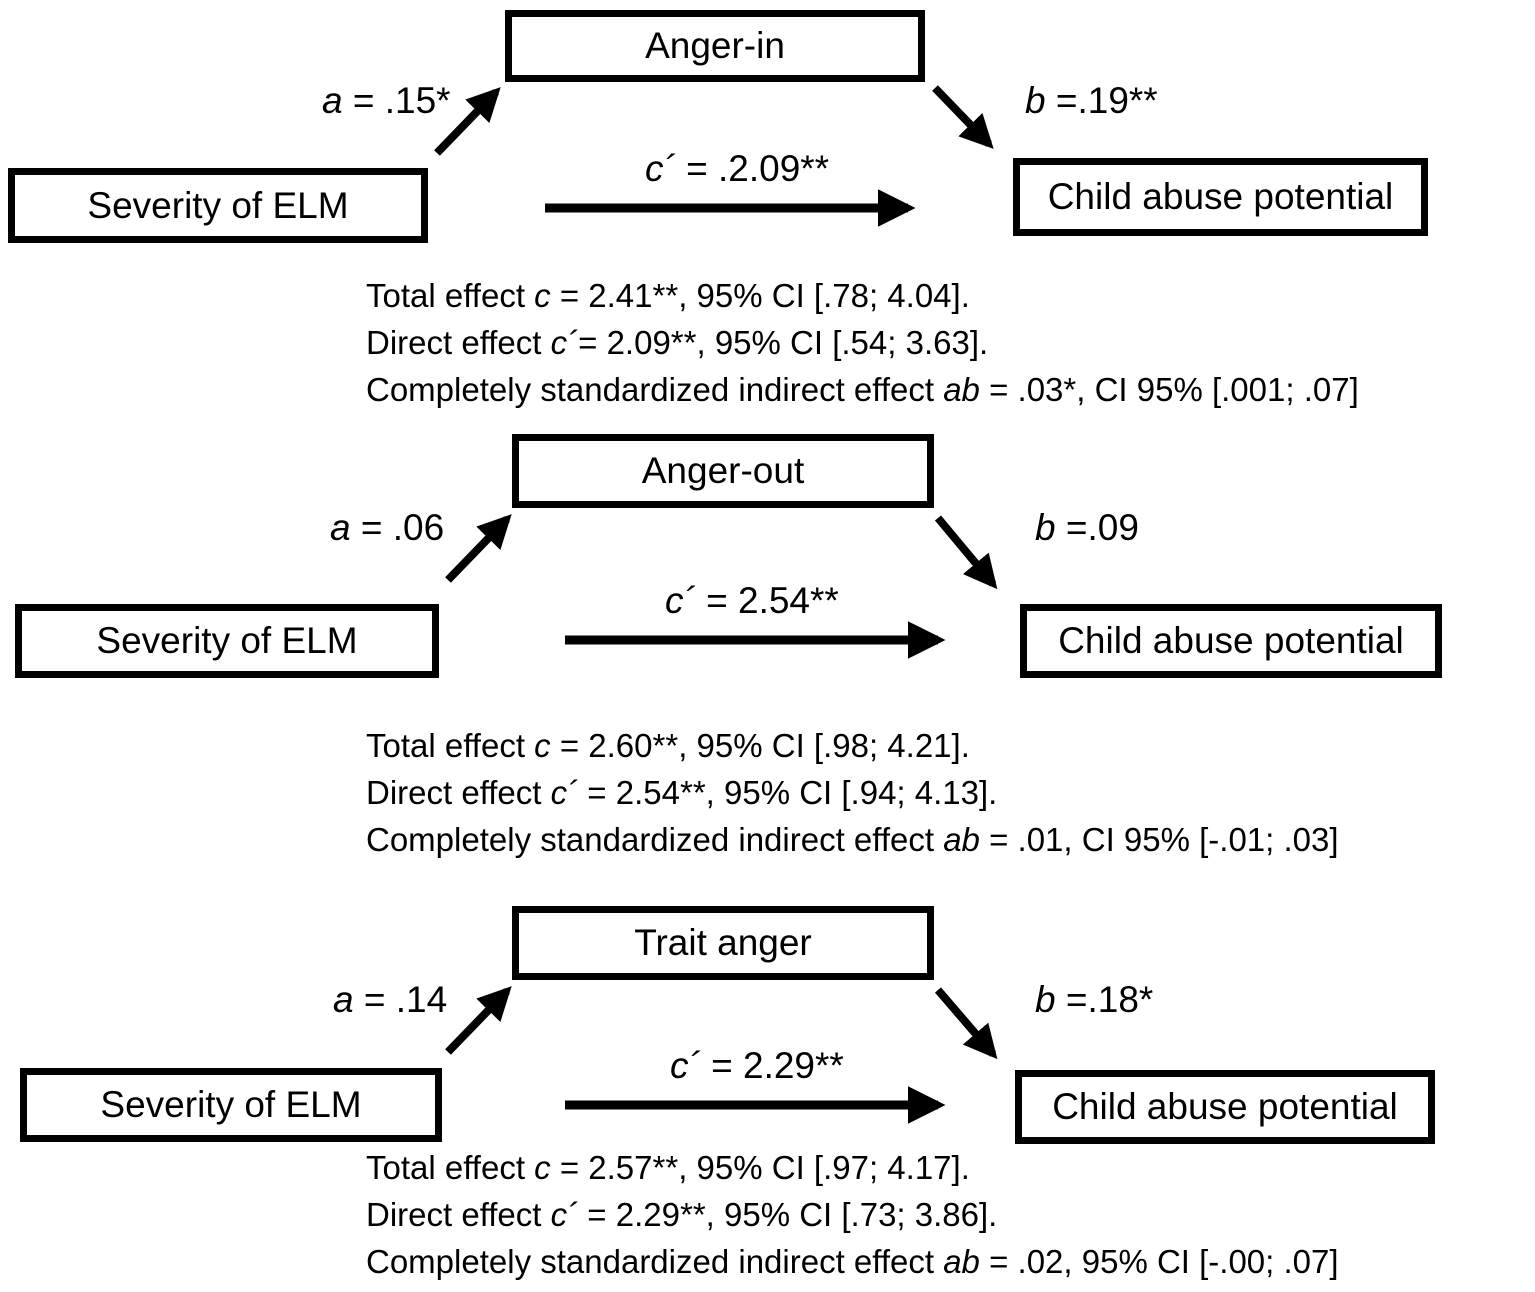 The image size is (1535, 1292). I want to click on mediator-label: Anger-out, so click(723, 470).